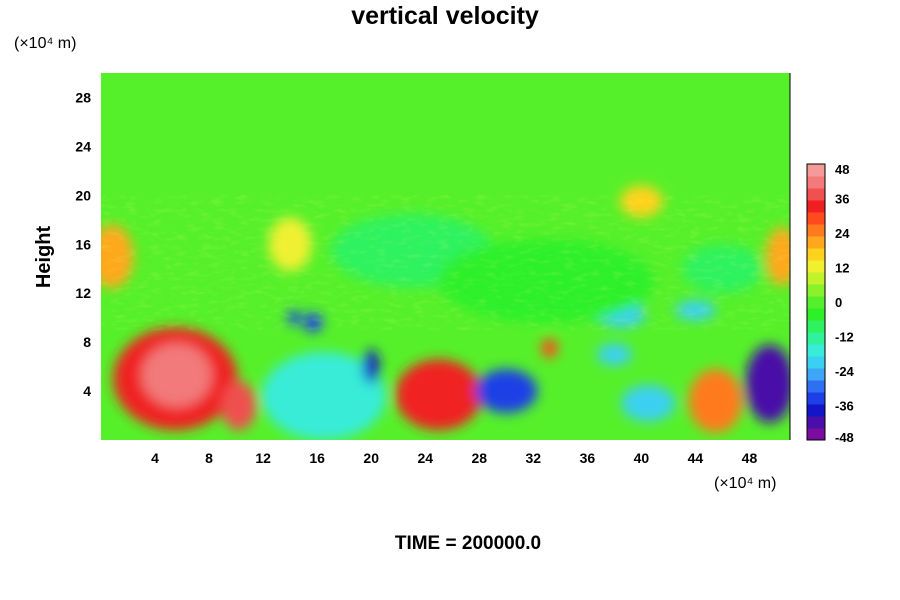 The width and height of the screenshot is (900, 600). What do you see at coordinates (745, 483) in the screenshot?
I see `x-axis-unit: (×10⁴ m)` at bounding box center [745, 483].